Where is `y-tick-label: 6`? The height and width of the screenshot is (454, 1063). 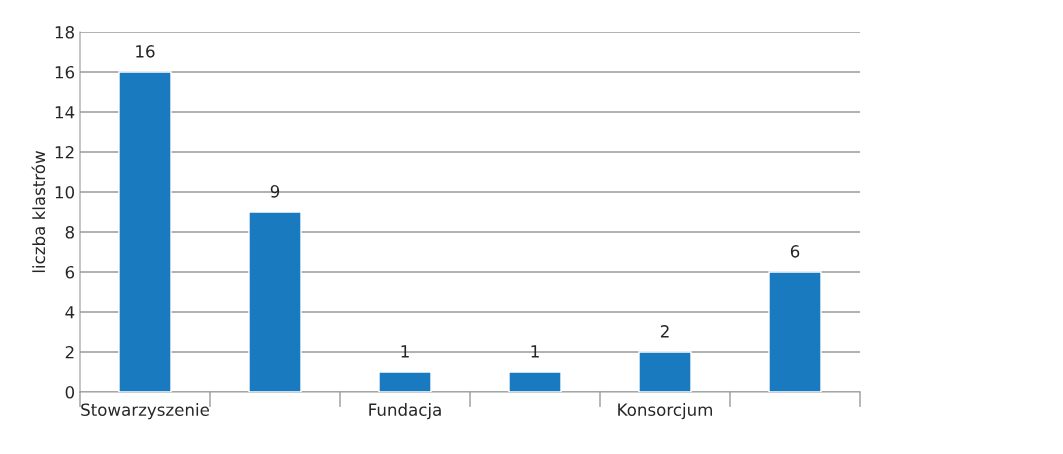 y-tick-label: 6 is located at coordinates (70, 272).